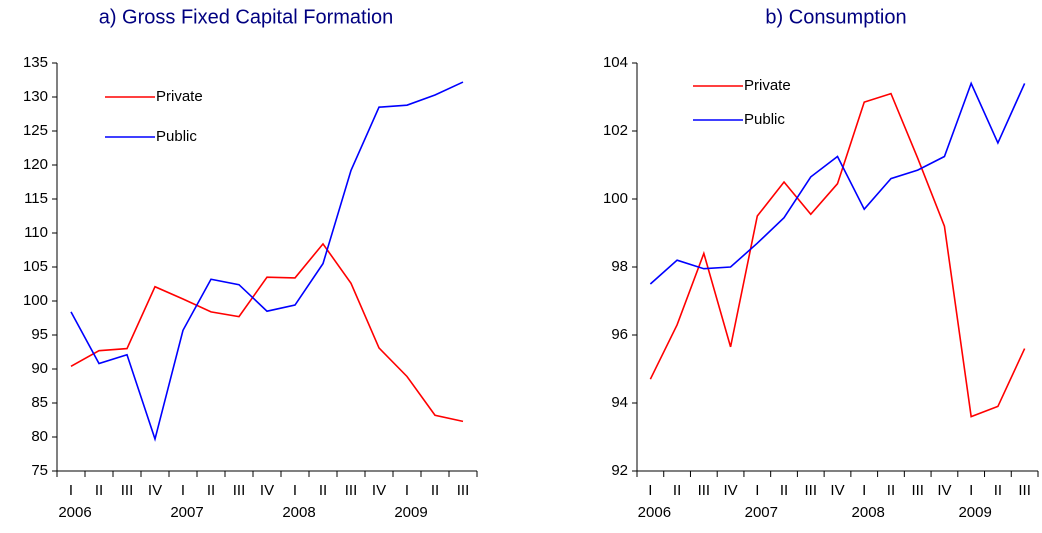  Describe the element at coordinates (615, 62) in the screenshot. I see `y-tick-label: 104` at that location.